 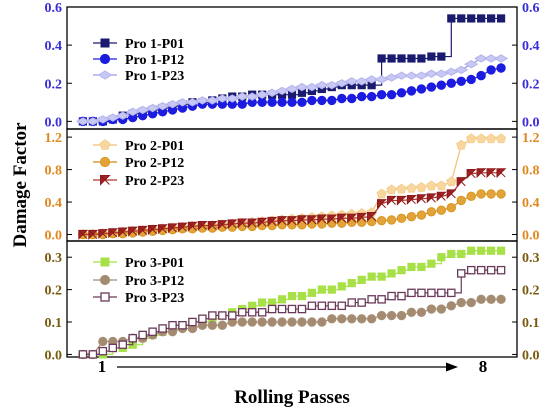 I want to click on y-tick-label-left: 0.3, so click(x=54, y=258).